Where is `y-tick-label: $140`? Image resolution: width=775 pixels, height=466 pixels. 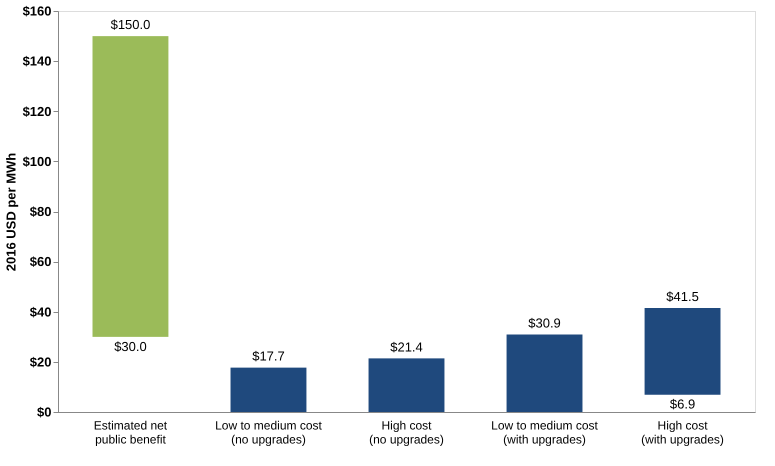 y-tick-label: $140 is located at coordinates (37, 61).